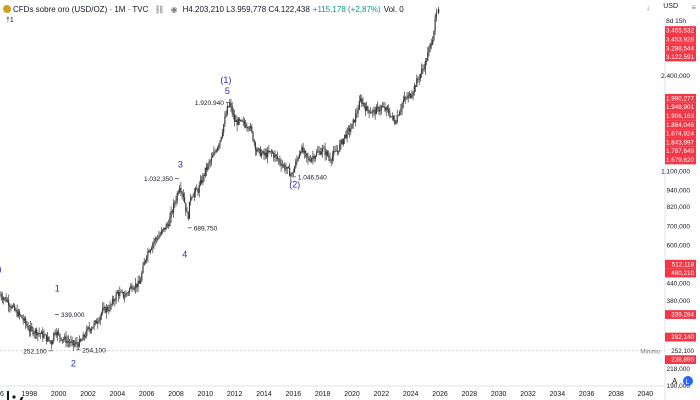  I want to click on y-tick-label: 820,000, so click(679, 207).